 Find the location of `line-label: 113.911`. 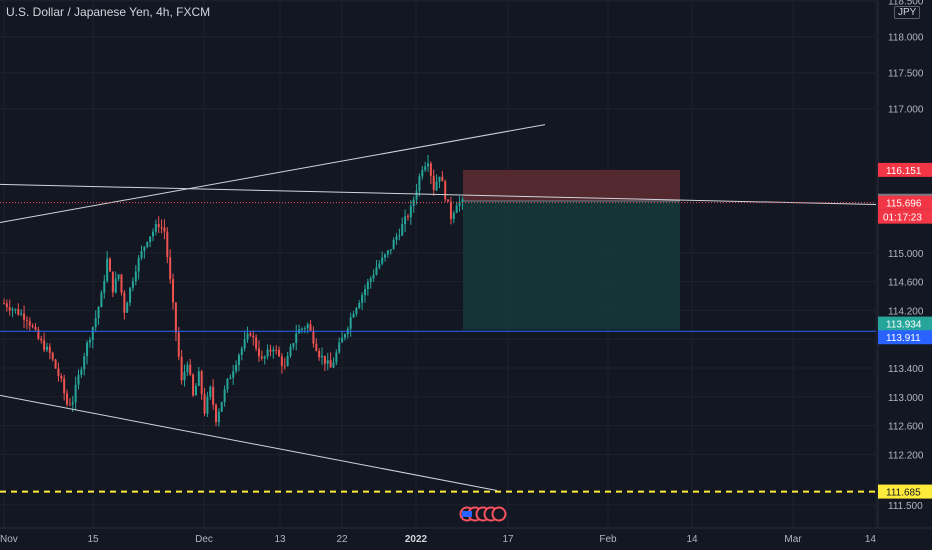

line-label: 113.911 is located at coordinates (903, 338).